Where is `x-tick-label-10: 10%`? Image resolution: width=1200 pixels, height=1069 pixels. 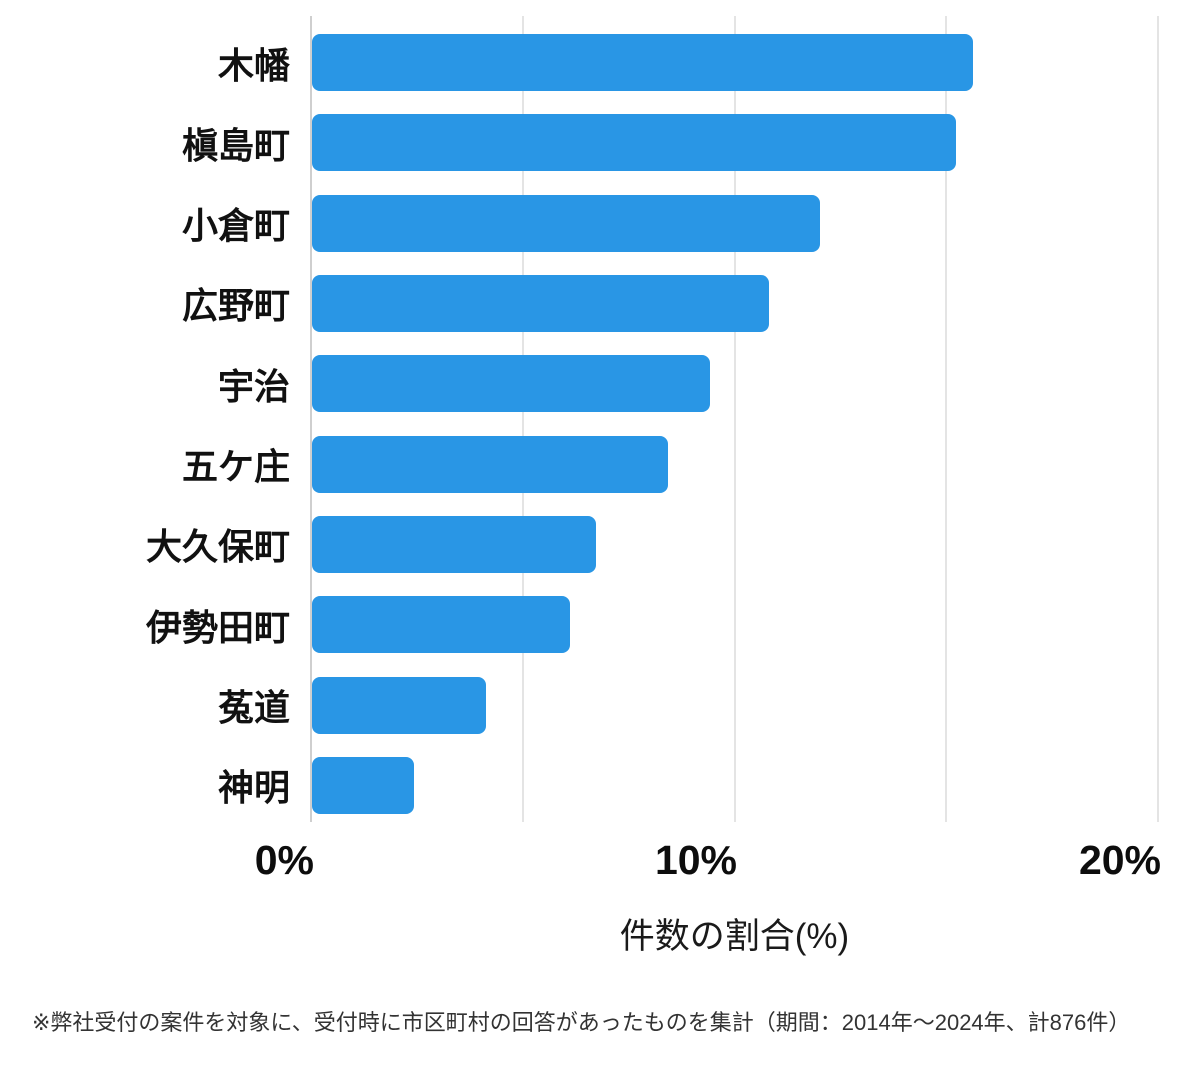
x-tick-label-10: 10% is located at coordinates (695, 860).